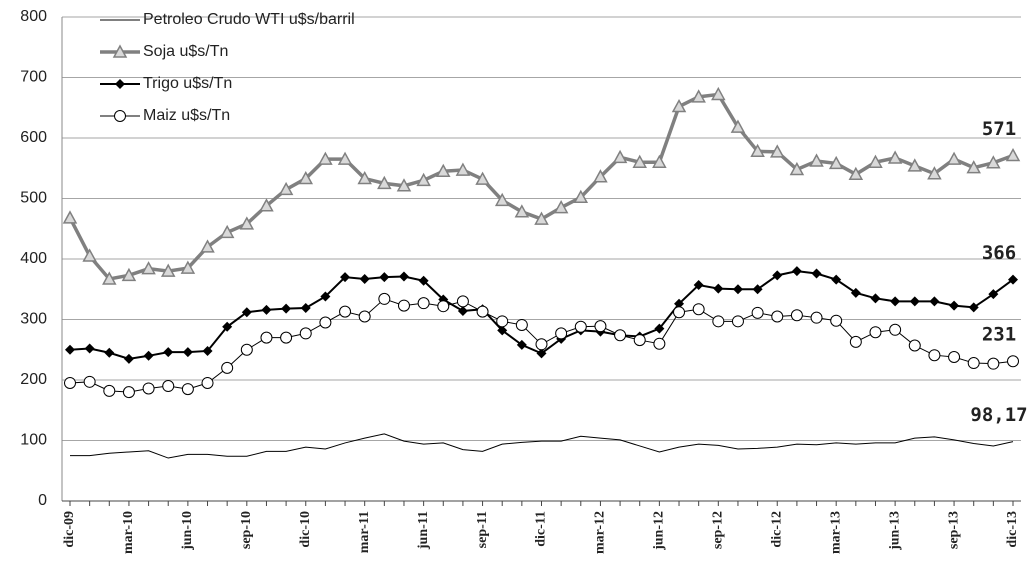 This screenshot has width=1036, height=572. I want to click on x-tick-label: dic-13, so click(1012, 529).